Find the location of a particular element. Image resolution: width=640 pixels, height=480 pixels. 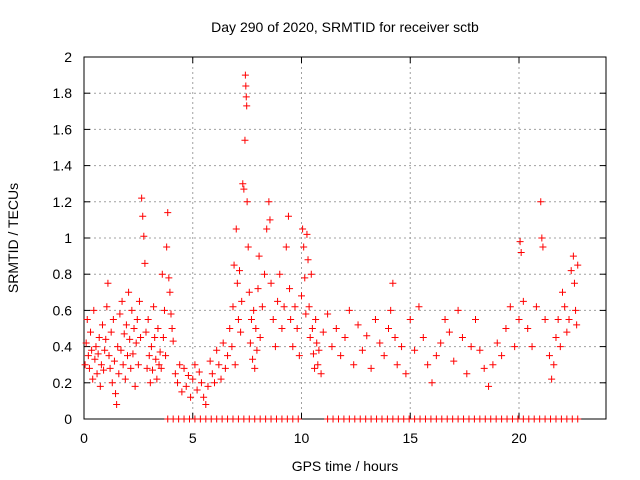

y-tick-label: 0.8 is located at coordinates (63, 274).